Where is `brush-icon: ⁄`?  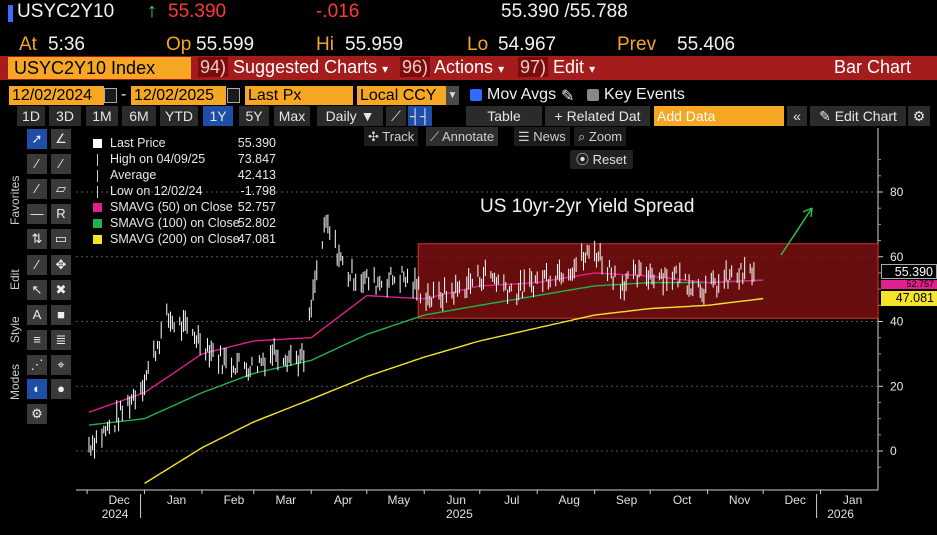 brush-icon: ⁄ is located at coordinates (37, 265).